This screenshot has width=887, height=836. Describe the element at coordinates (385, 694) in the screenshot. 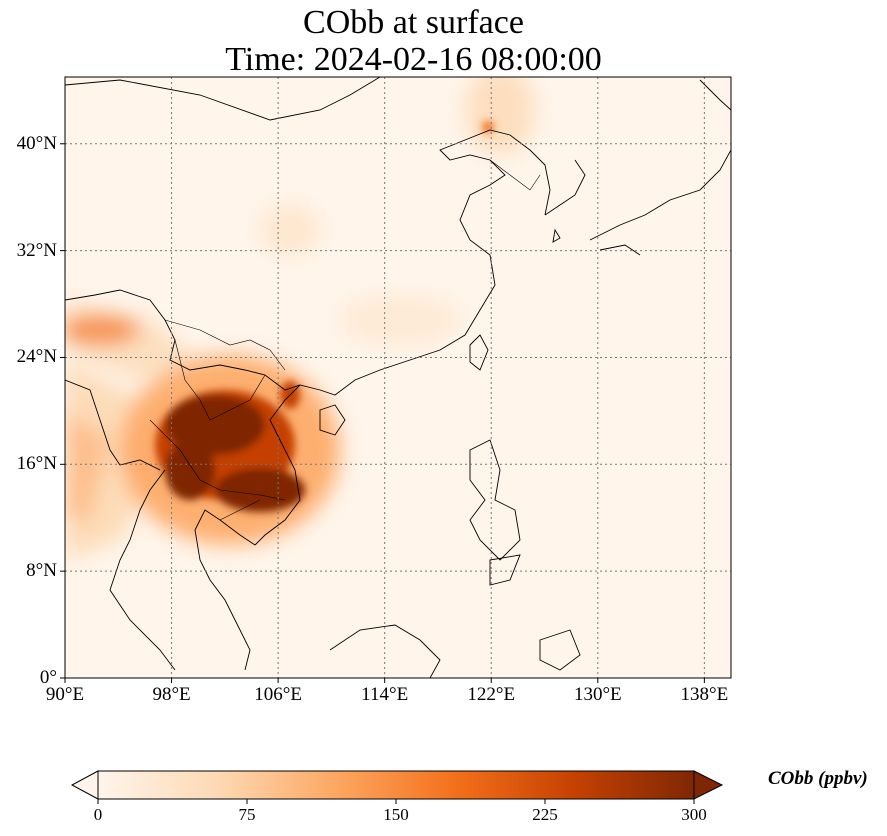

I see `lon-tick-label: 114°E` at that location.